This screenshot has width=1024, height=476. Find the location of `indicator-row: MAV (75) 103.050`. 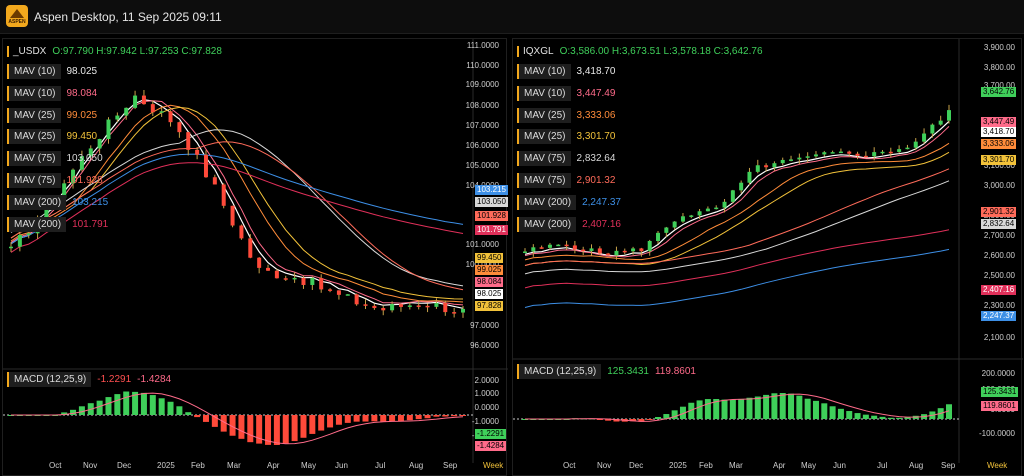

indicator-row: MAV (75) 103.050 is located at coordinates (55, 158).